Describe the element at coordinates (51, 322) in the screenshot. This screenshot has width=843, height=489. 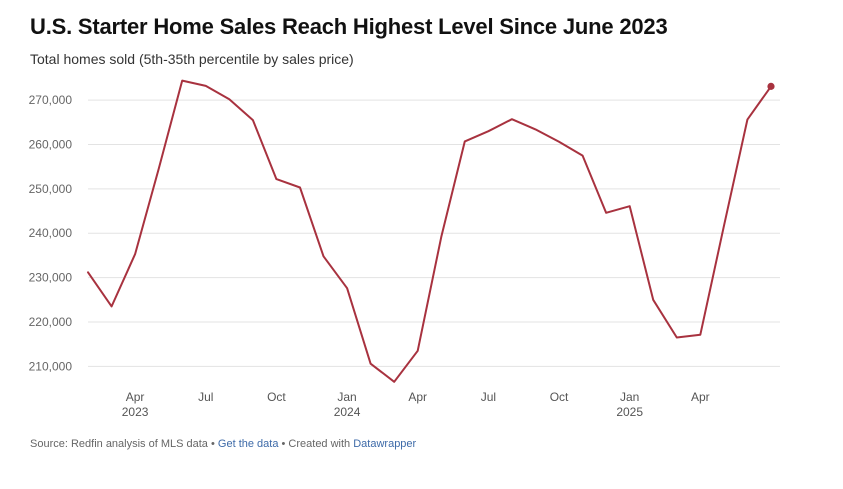
I see `y-tick-label: 220,000` at that location.